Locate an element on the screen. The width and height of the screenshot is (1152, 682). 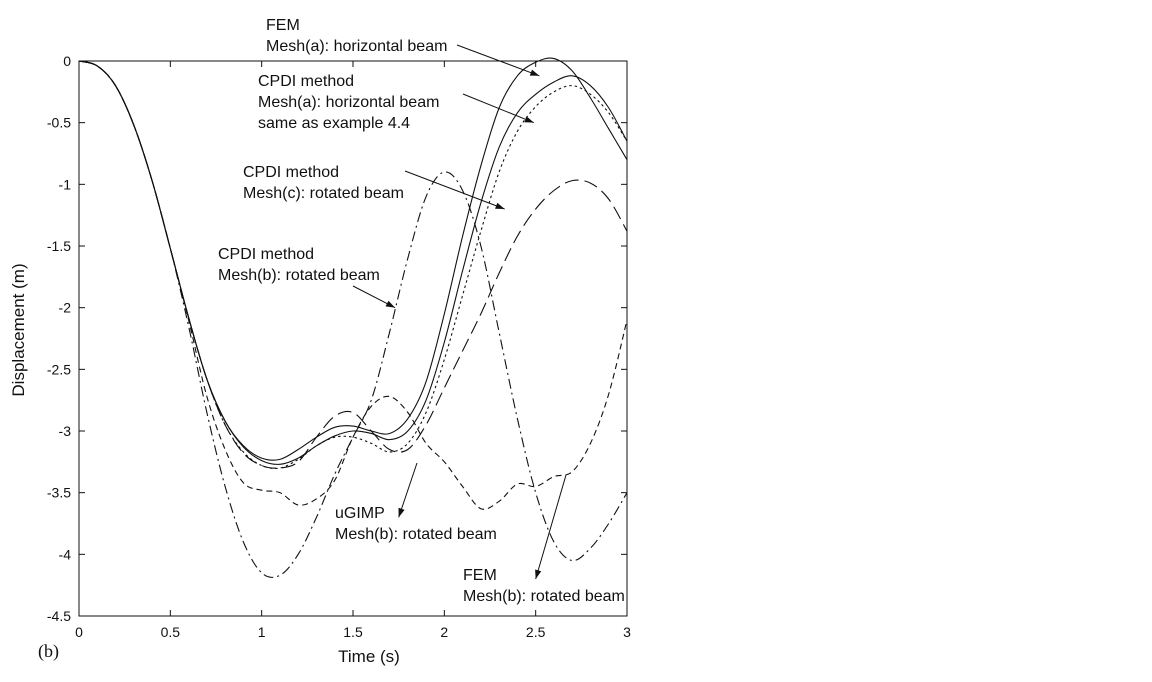
x-tick-label: 0 is located at coordinates (79, 632).